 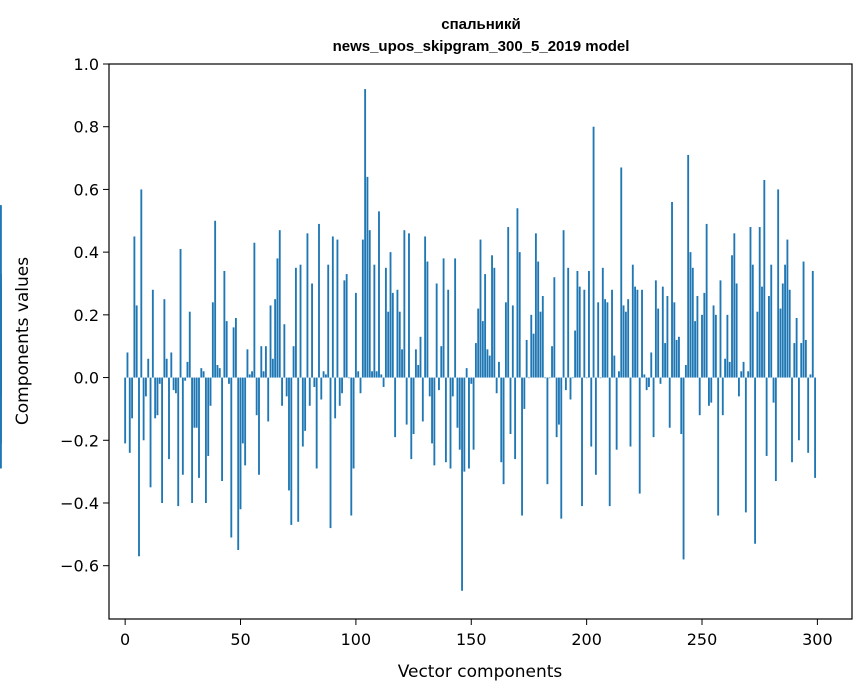 I want to click on x-tick-label: 250, so click(x=702, y=639).